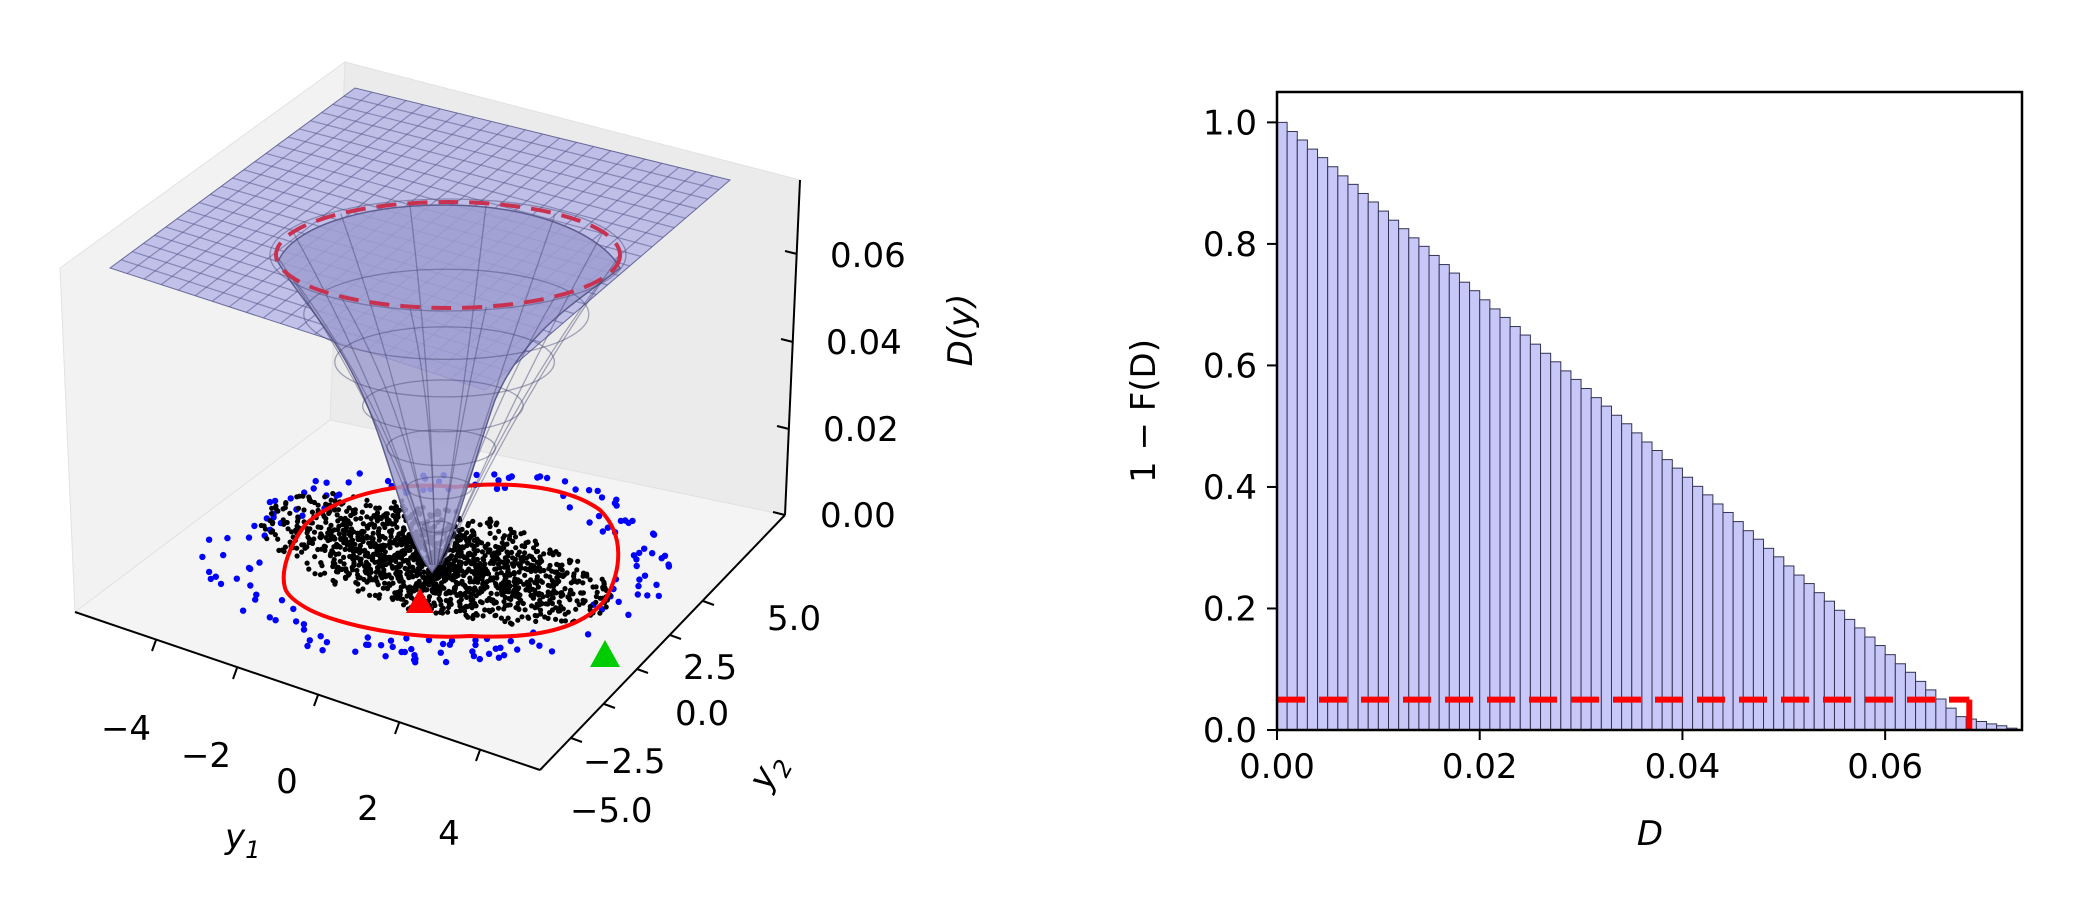  Describe the element at coordinates (605, 653) in the screenshot. I see `green-triangle-marker` at that location.